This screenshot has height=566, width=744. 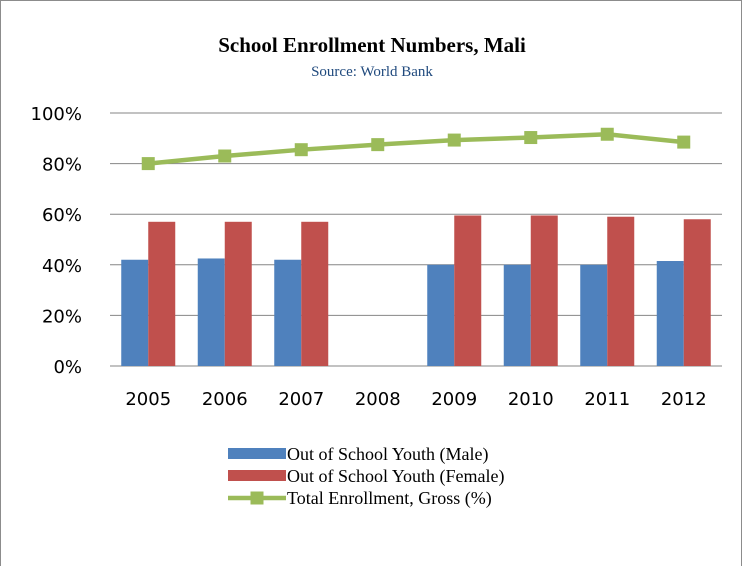 I want to click on x-tick-label: 2011, so click(x=607, y=399).